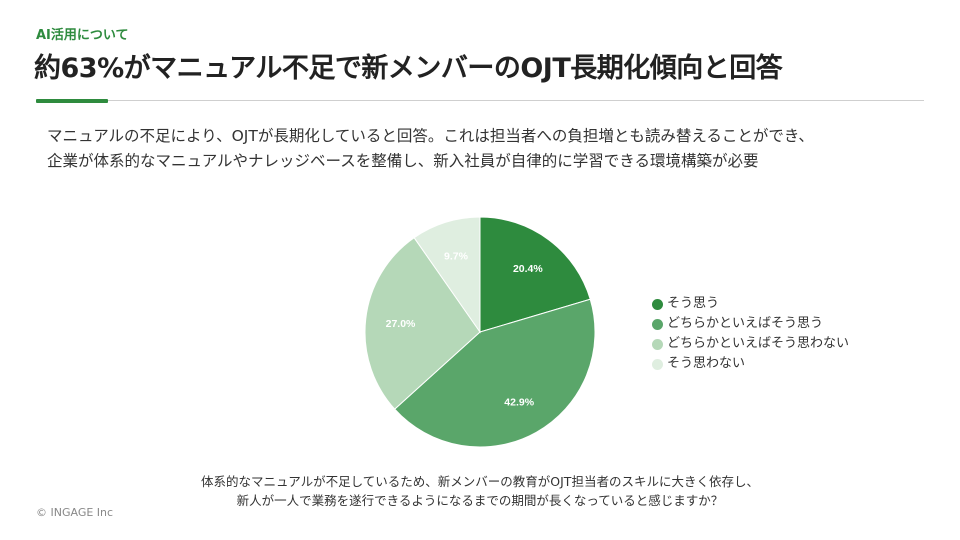 This screenshot has height=540, width=960. What do you see at coordinates (480, 100) in the screenshot?
I see `title-divider` at bounding box center [480, 100].